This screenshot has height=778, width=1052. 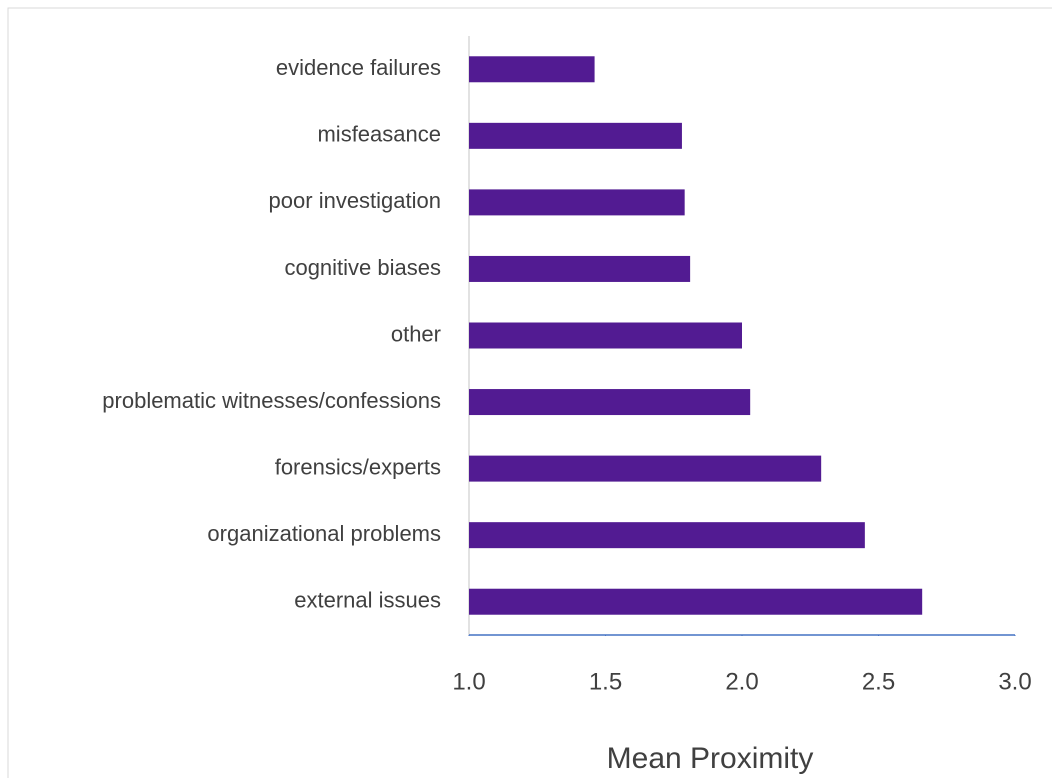 What do you see at coordinates (741, 681) in the screenshot?
I see `x-tick-label: 2.0` at bounding box center [741, 681].